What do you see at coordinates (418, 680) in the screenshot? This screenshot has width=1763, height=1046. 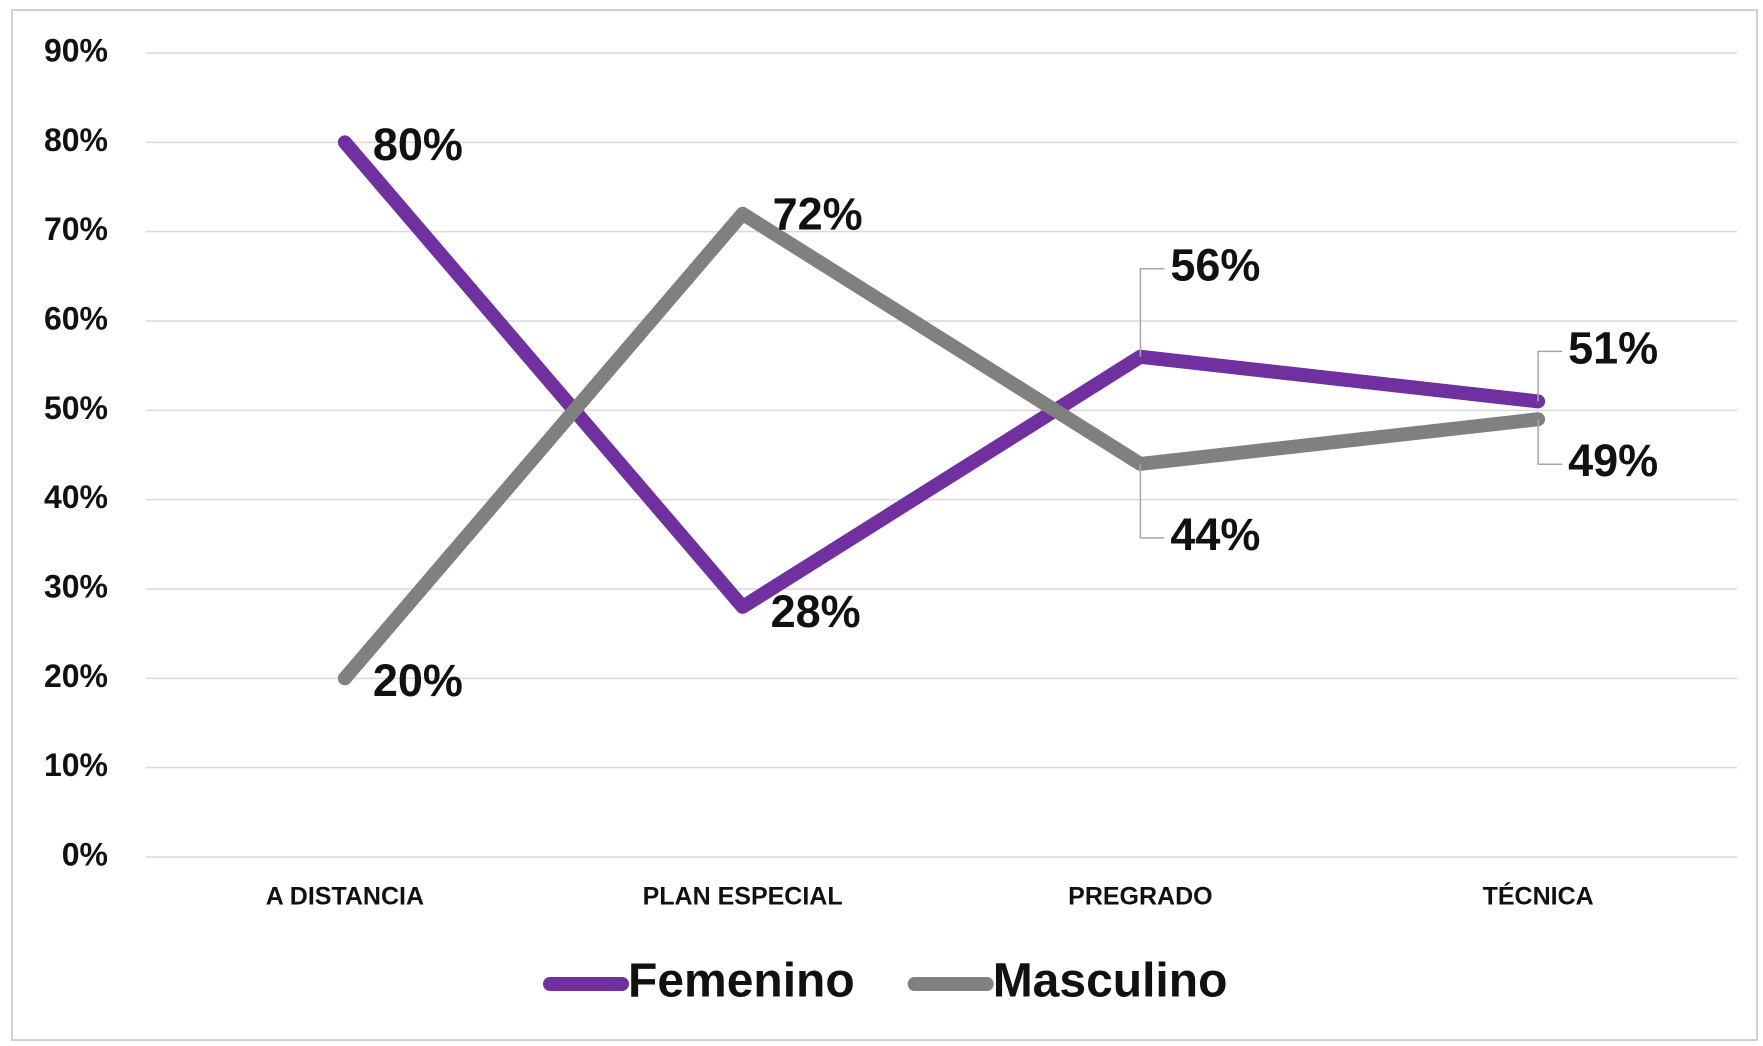 I see `data-label: 20%` at bounding box center [418, 680].